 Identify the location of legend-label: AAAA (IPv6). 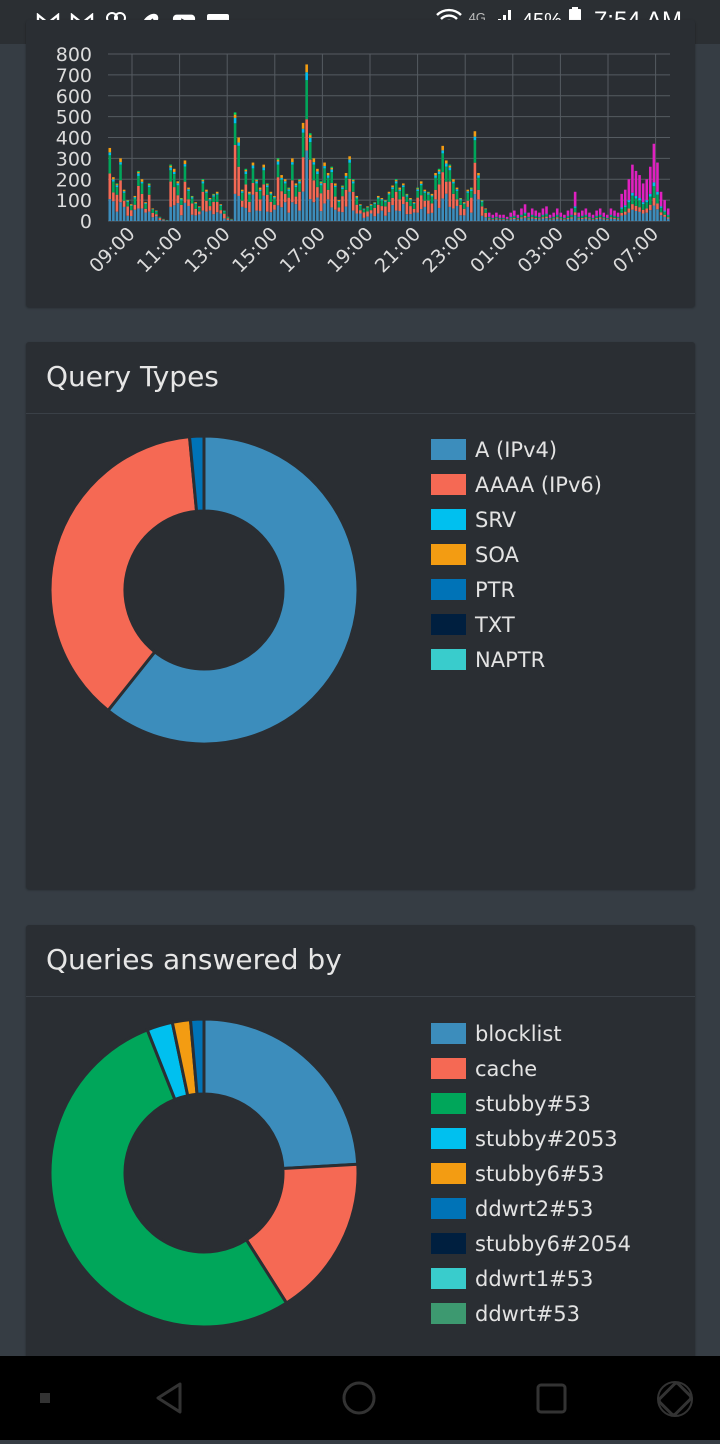
(538, 485).